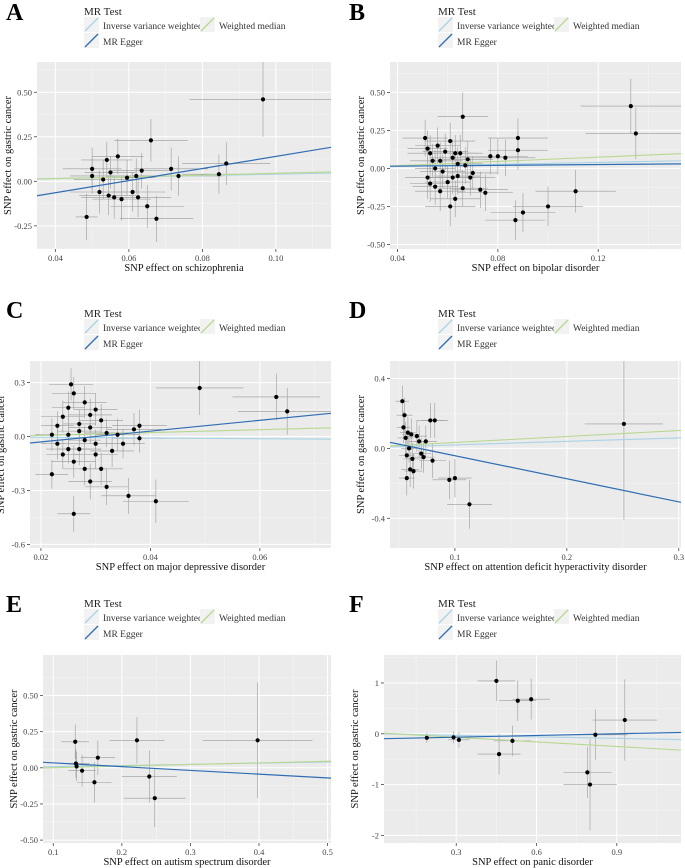 The width and height of the screenshot is (685, 868). I want to click on legend-ivw-key-line, so click(91, 616).